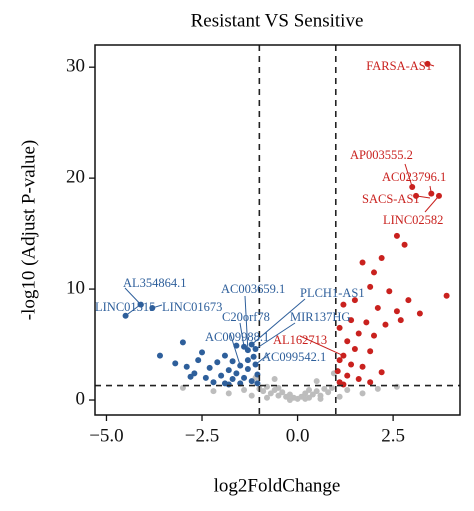  What do you see at coordinates (125, 307) in the screenshot?
I see `annotation: LINC01515` at bounding box center [125, 307].